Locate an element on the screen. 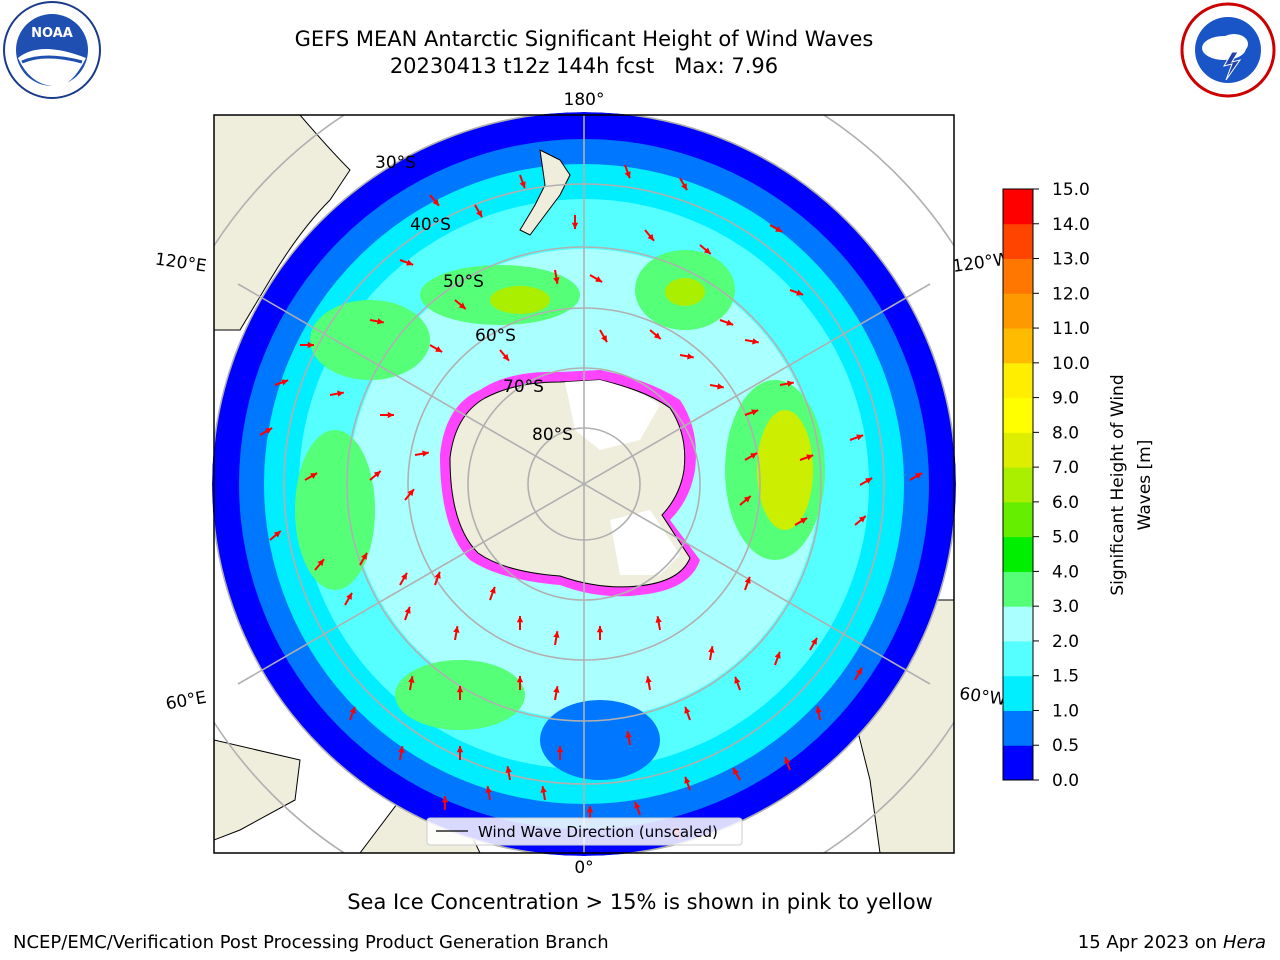  colorbar-tick-label: 13.0 is located at coordinates (1071, 260).